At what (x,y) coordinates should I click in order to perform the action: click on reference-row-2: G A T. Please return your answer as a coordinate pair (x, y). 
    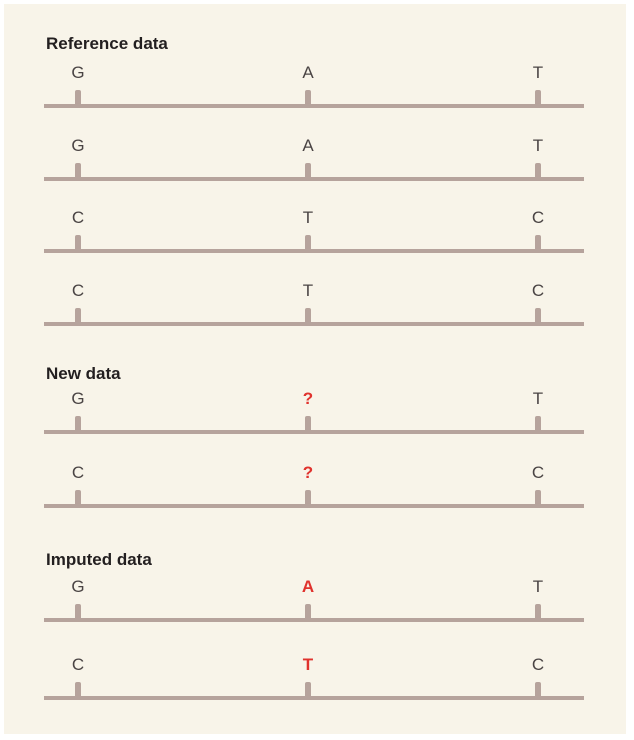
    Looking at the image, I should click on (314, 158).